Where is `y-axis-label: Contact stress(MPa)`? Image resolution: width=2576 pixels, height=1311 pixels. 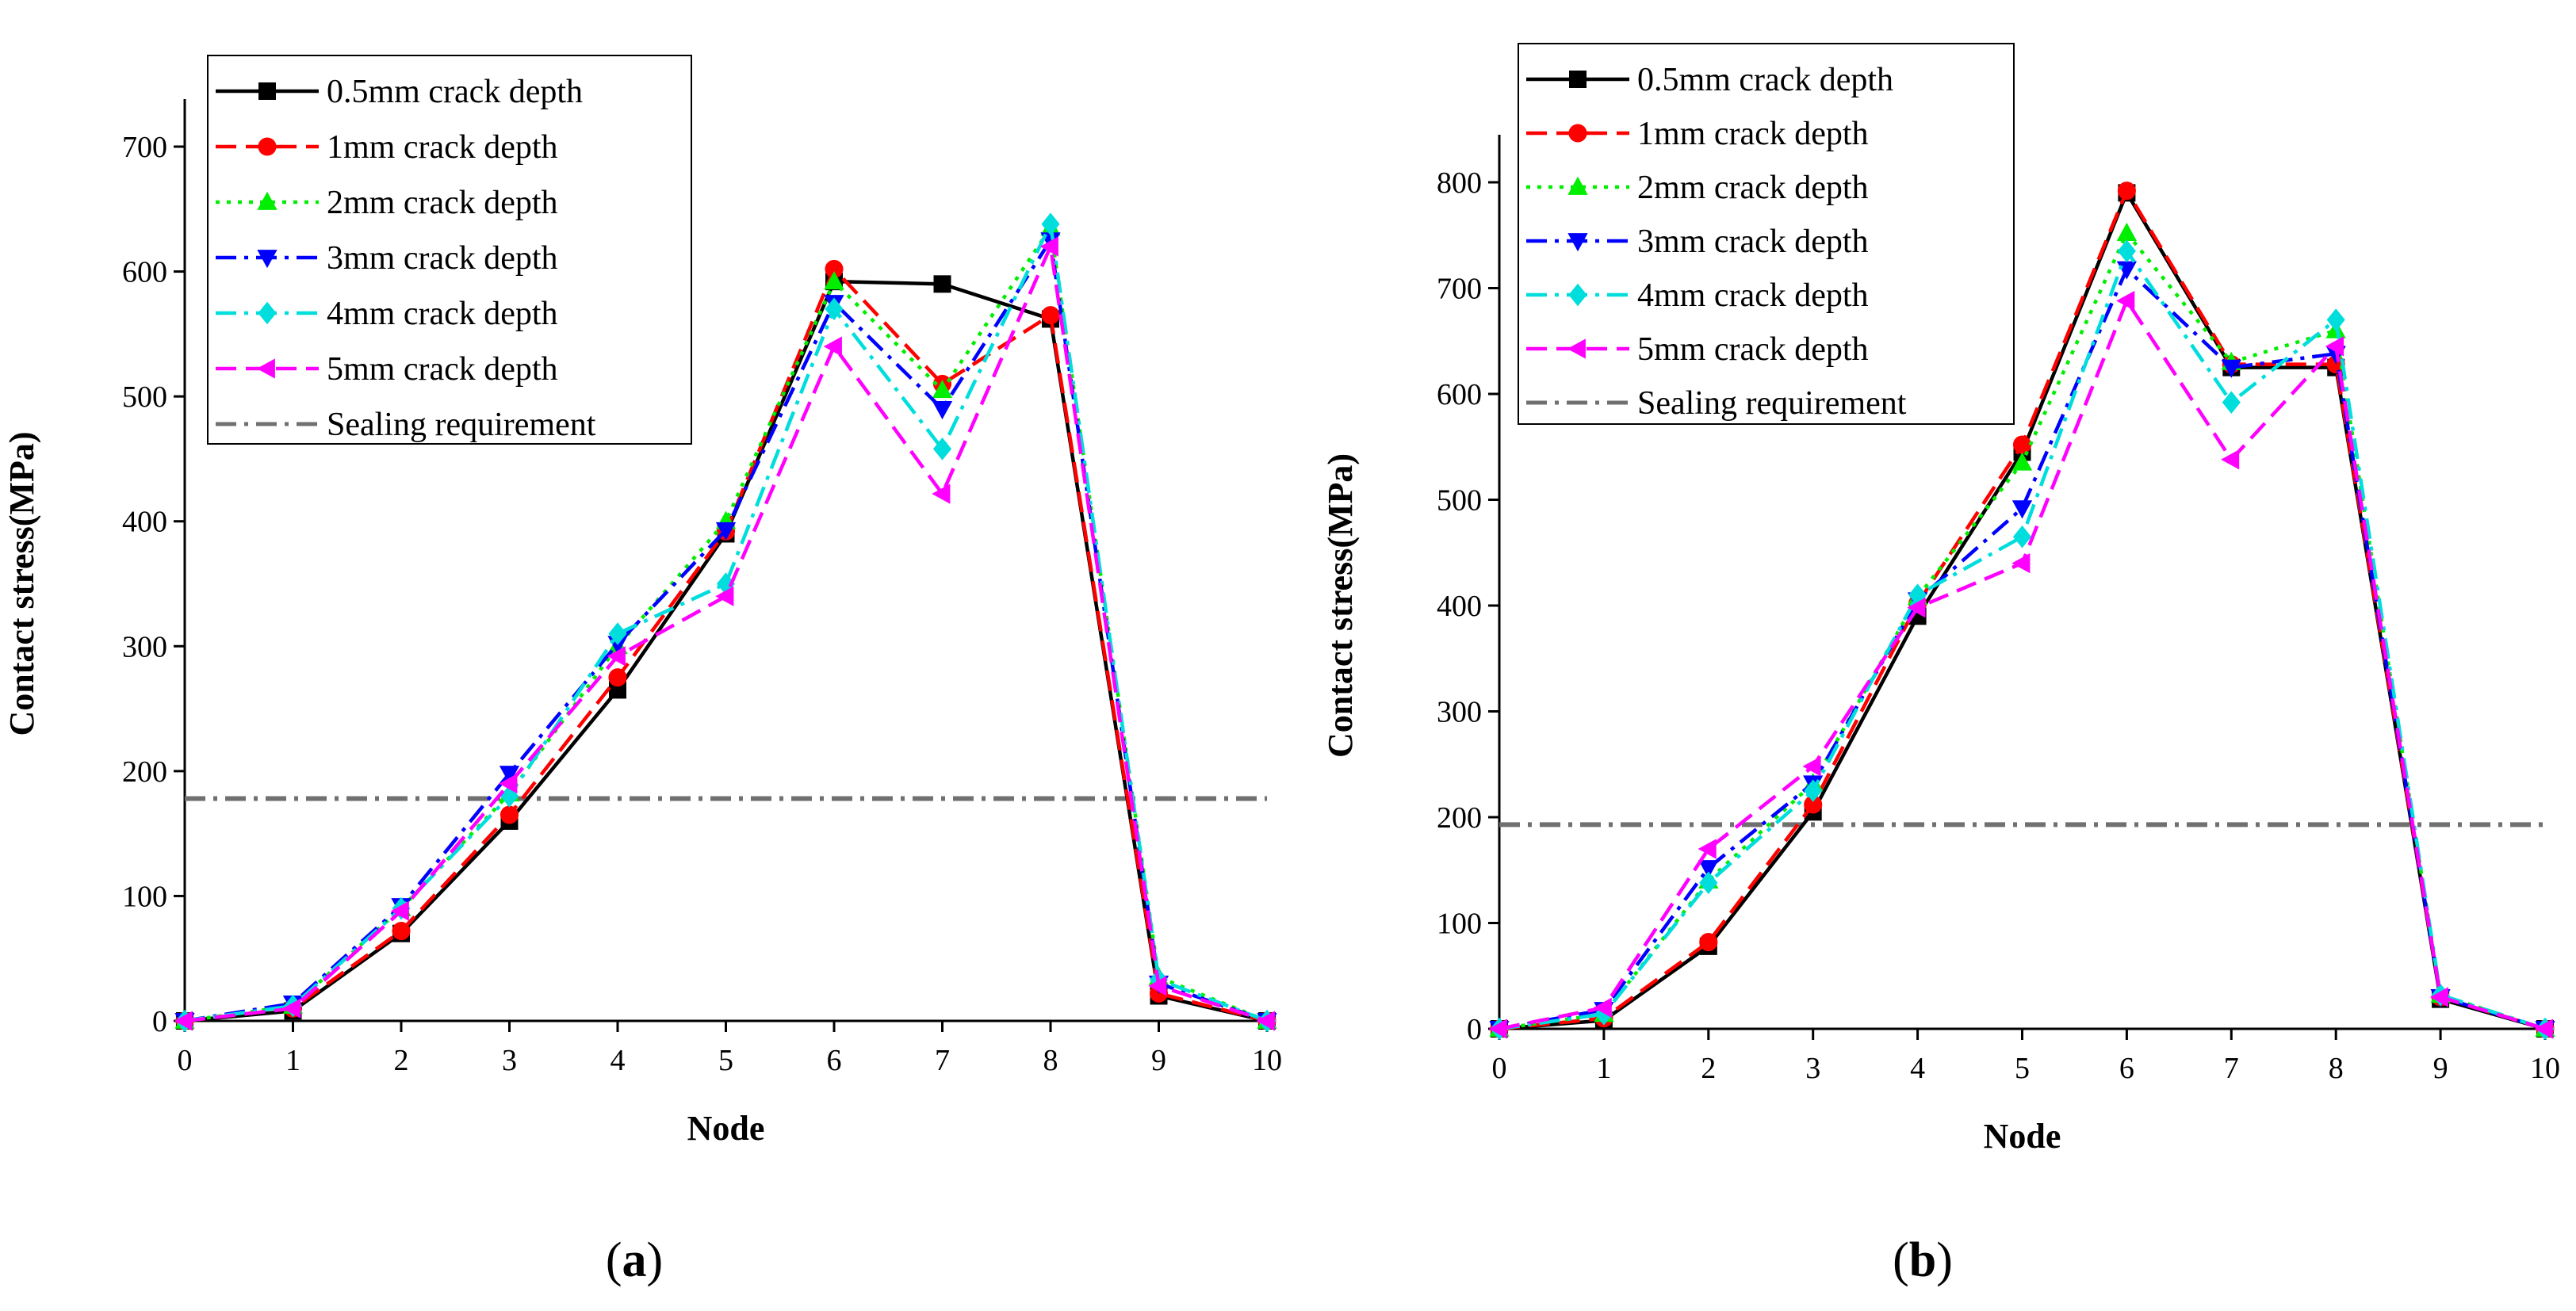
y-axis-label: Contact stress(MPa) is located at coordinates (21, 583).